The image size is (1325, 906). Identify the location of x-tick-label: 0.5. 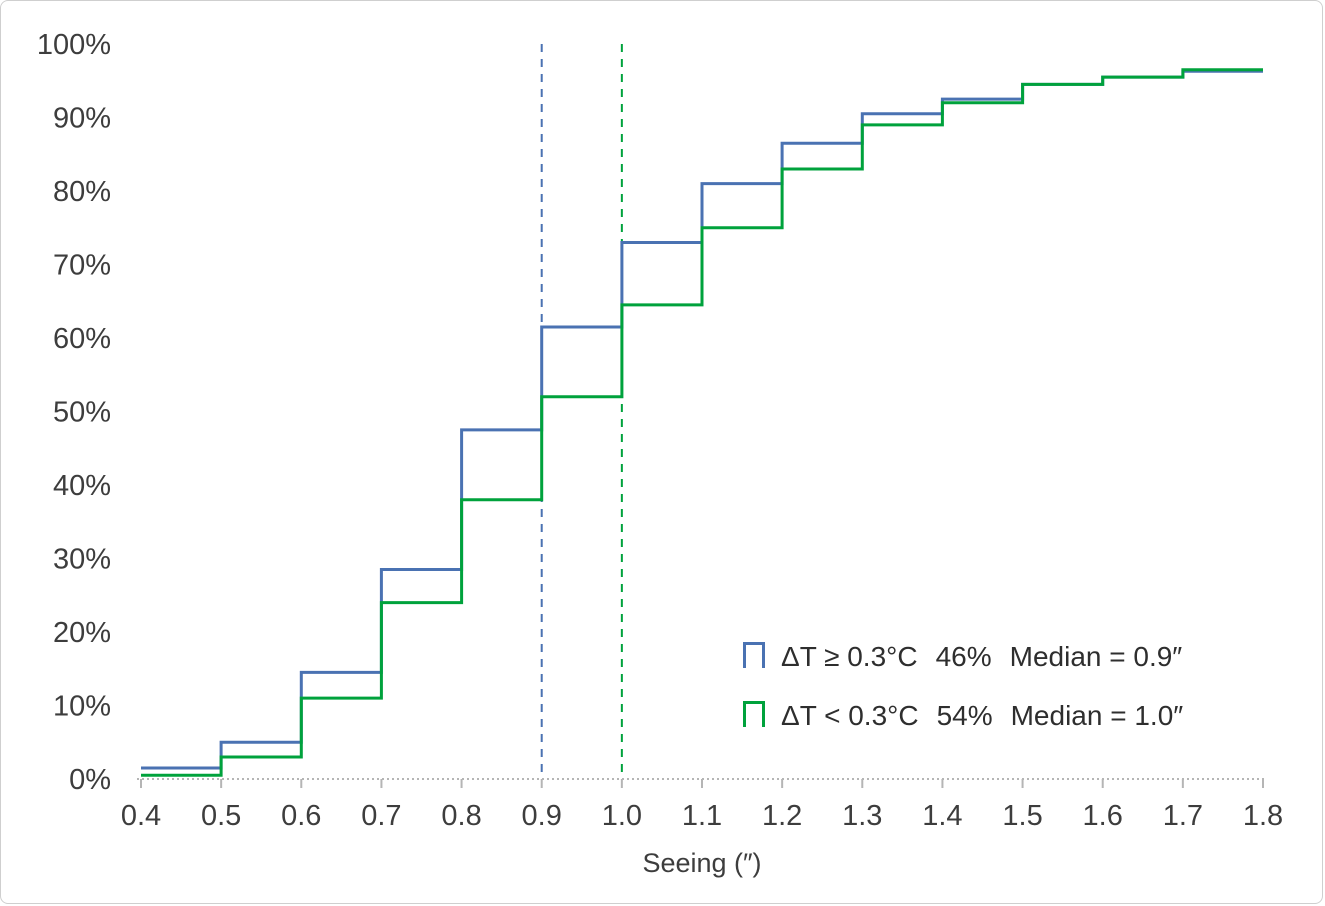
(221, 816).